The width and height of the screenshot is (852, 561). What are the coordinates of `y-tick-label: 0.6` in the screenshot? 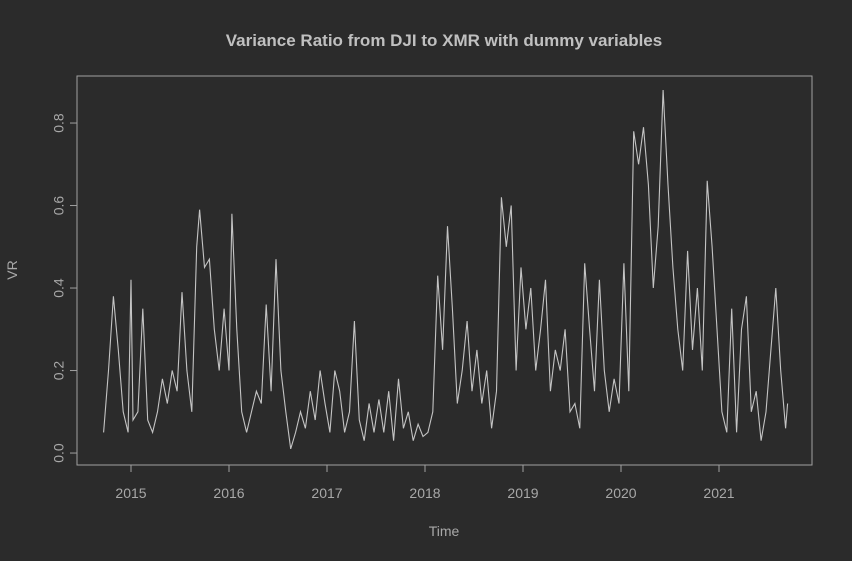 It's located at (59, 206).